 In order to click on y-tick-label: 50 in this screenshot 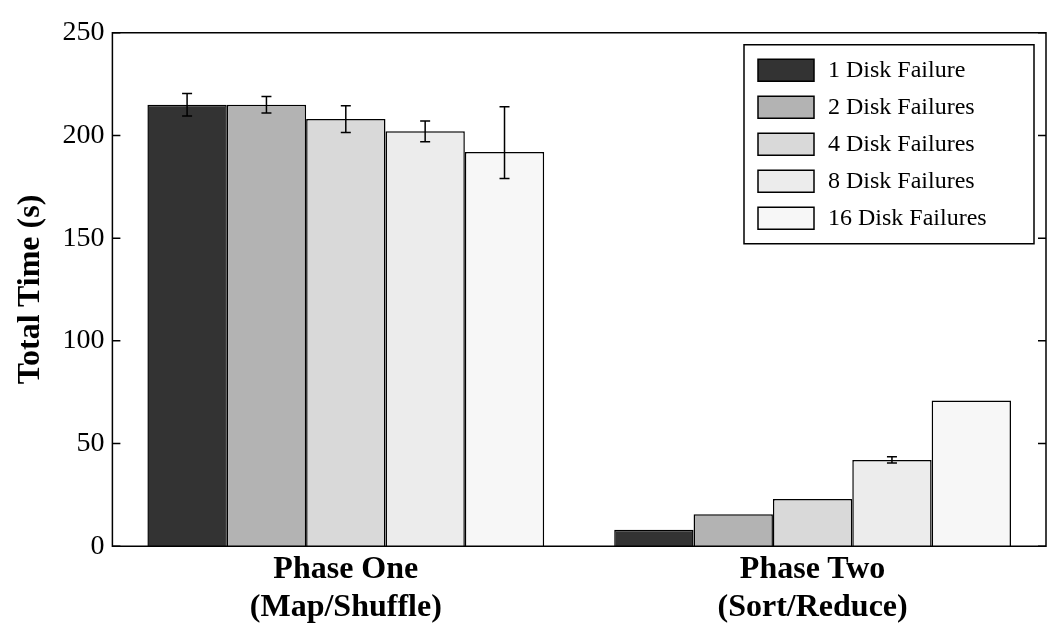, I will do `click(90, 441)`.